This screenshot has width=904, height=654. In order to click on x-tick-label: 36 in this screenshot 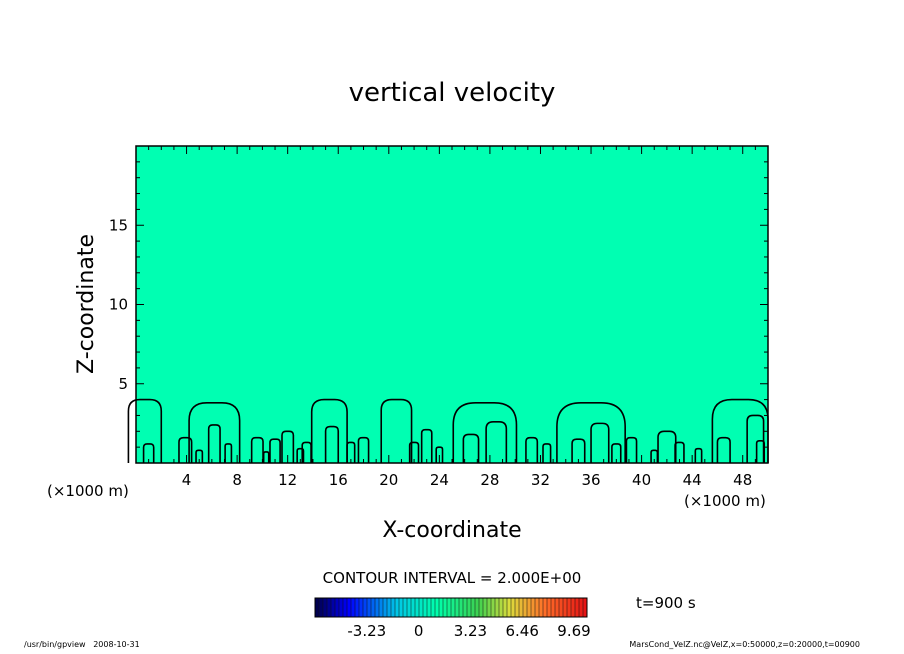, I will do `click(590, 480)`.